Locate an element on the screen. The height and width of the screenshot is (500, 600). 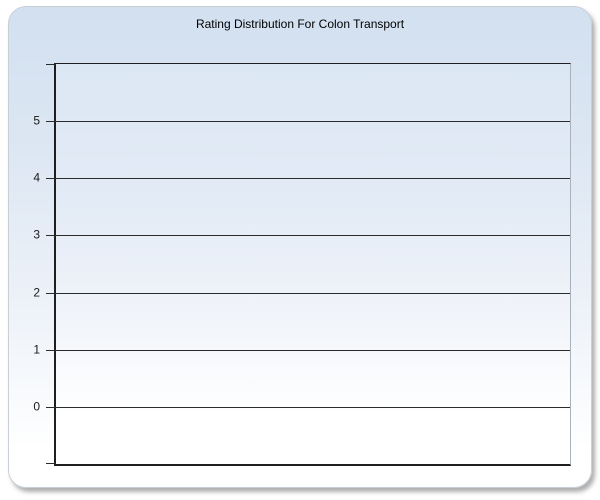
y-axis-tick-label: 0 is located at coordinates (36, 406).